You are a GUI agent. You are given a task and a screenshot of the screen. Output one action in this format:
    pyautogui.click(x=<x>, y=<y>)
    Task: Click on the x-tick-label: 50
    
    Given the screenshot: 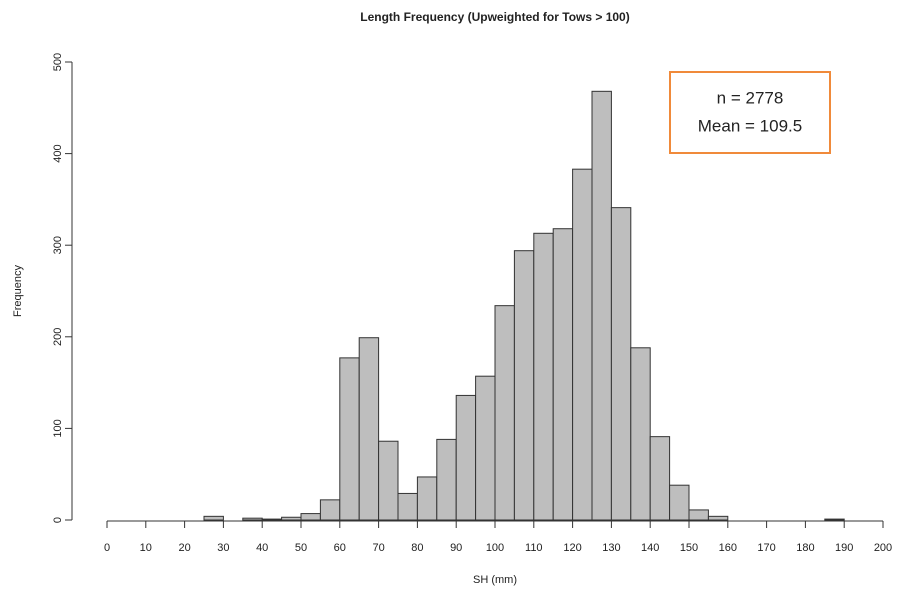 What is the action you would take?
    pyautogui.click(x=301, y=548)
    